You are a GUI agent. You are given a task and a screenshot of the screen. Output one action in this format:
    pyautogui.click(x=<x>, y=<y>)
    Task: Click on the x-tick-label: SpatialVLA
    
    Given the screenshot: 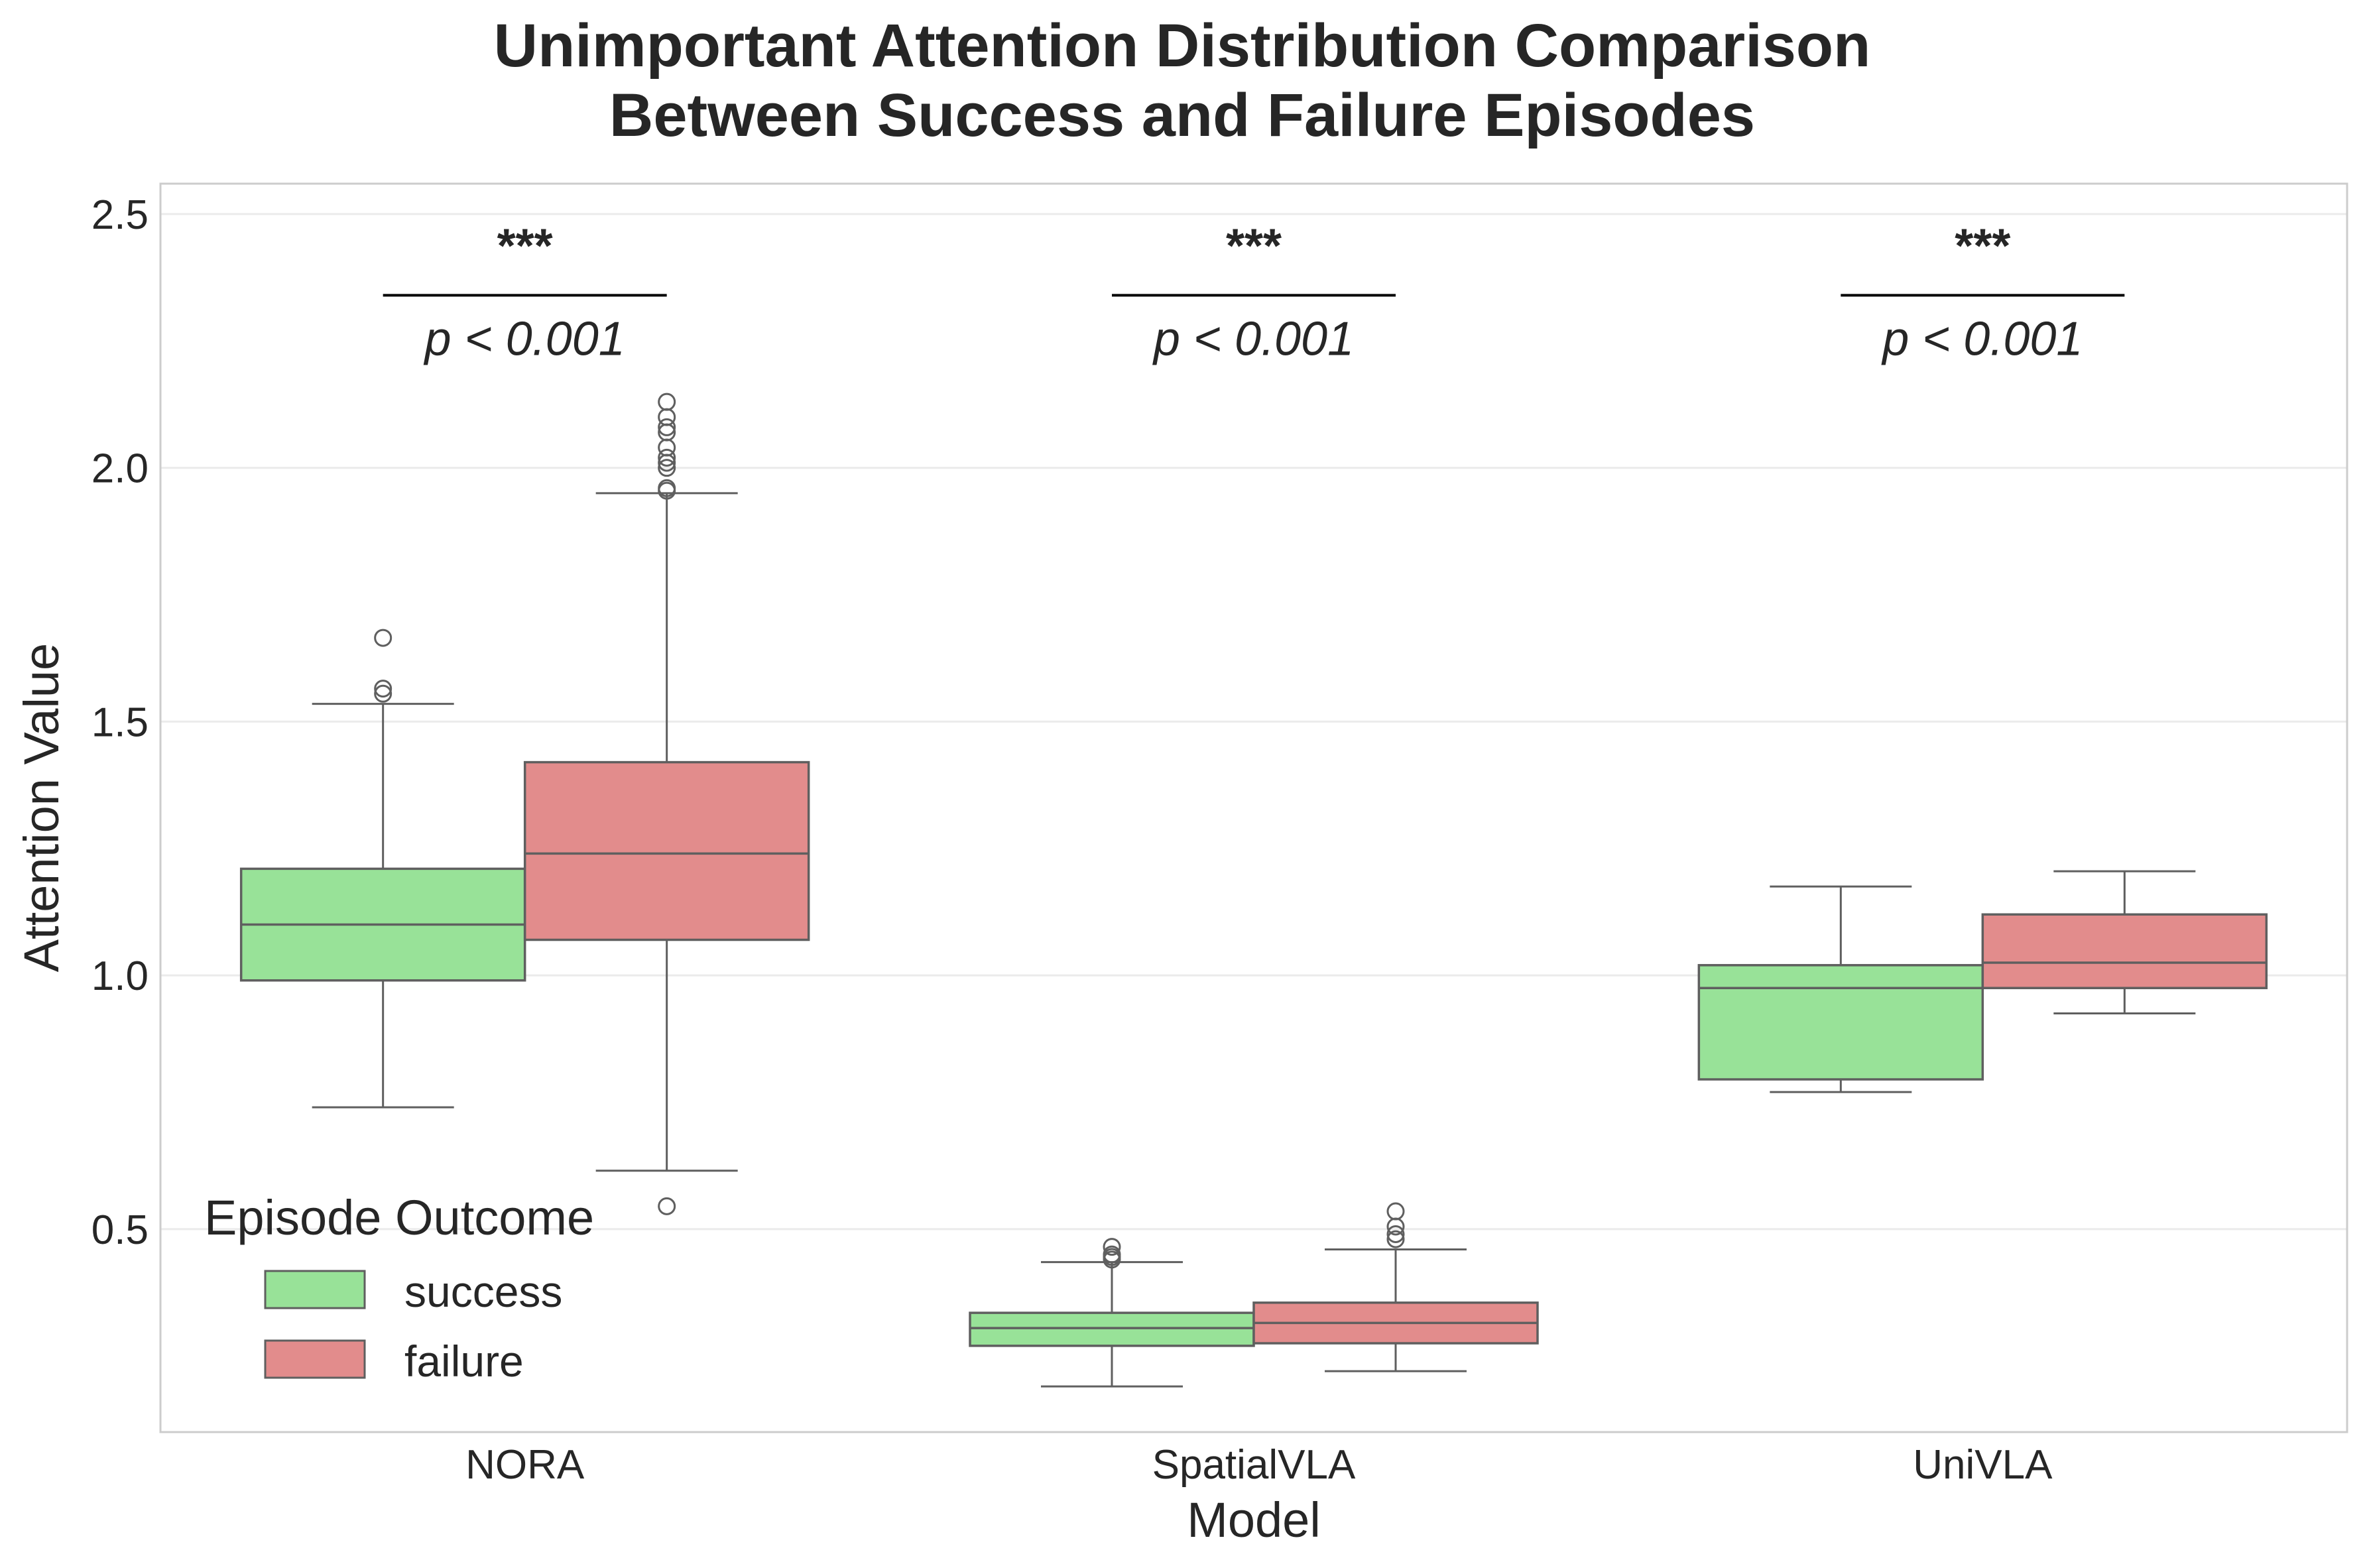 What is the action you would take?
    pyautogui.click(x=1254, y=1465)
    